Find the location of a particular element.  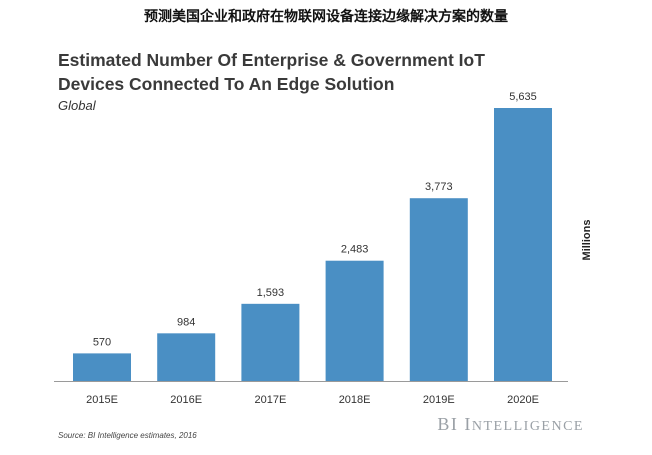

data-label: 570 is located at coordinates (102, 342).